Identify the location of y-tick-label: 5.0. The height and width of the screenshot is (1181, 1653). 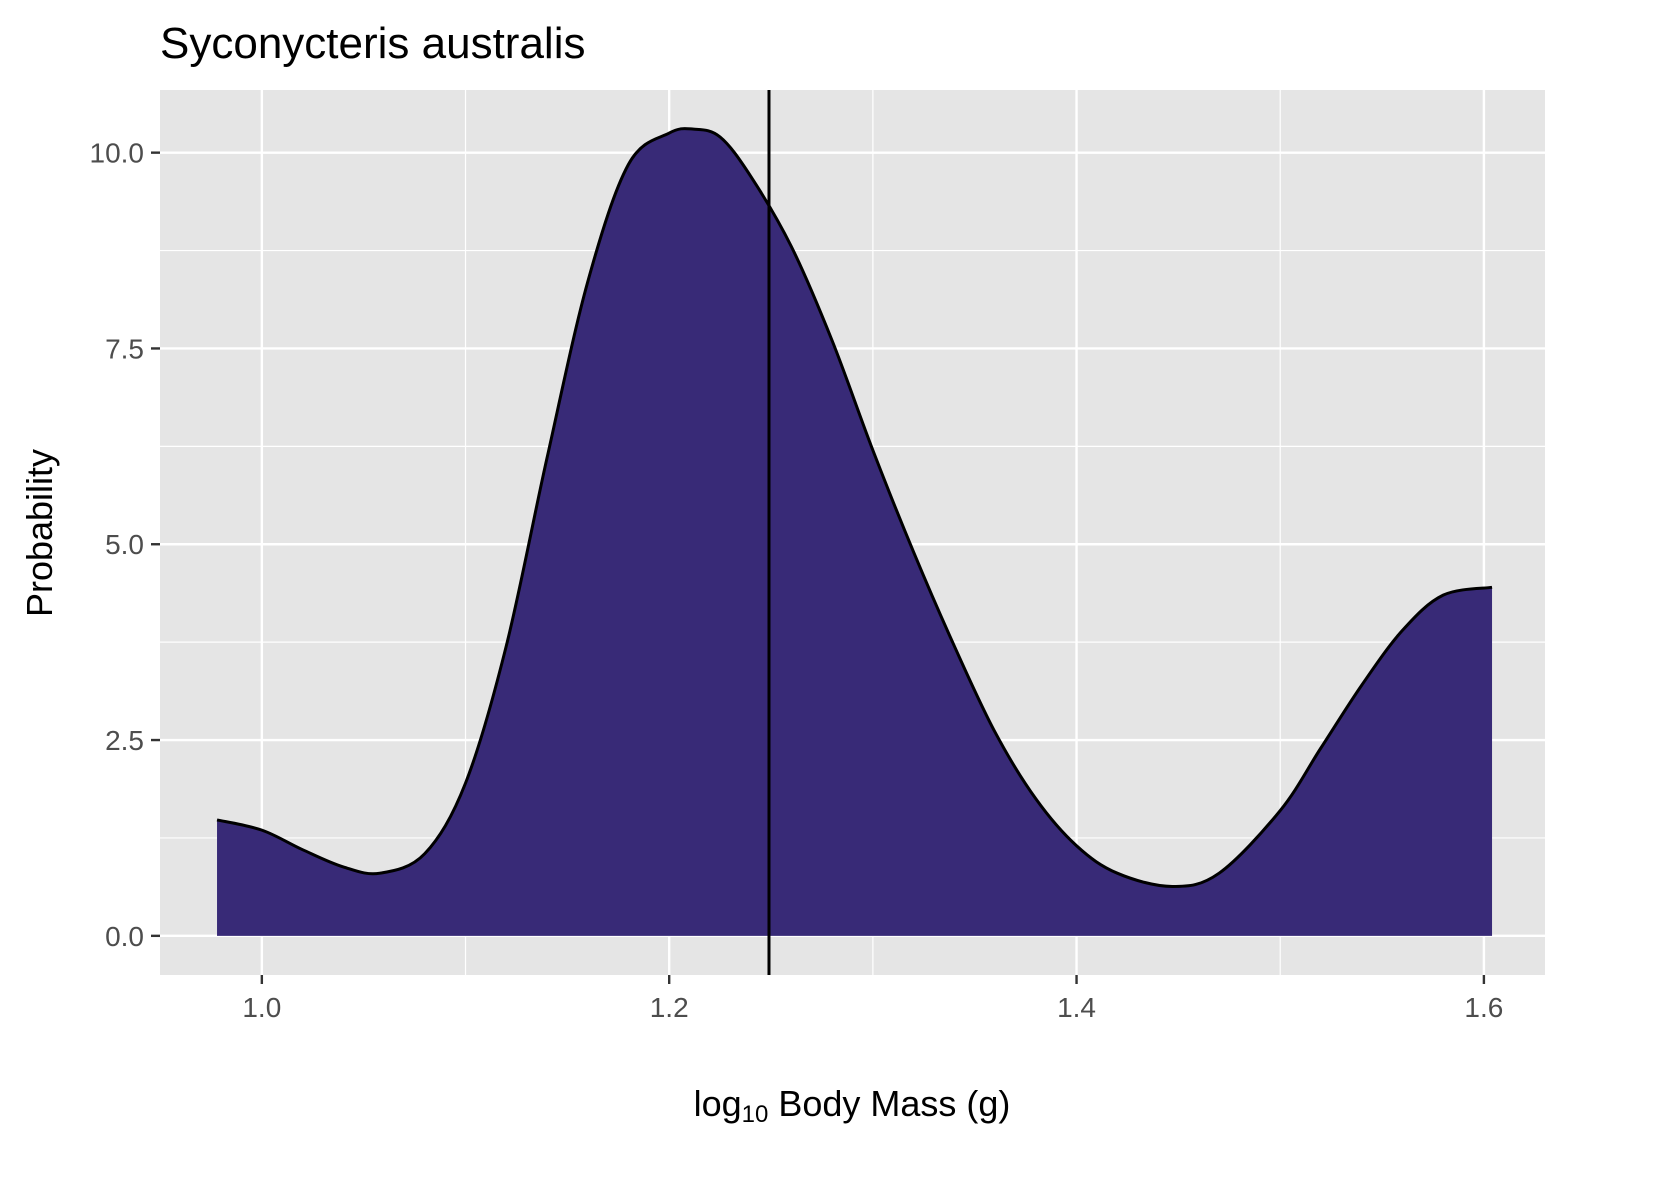
(124, 544).